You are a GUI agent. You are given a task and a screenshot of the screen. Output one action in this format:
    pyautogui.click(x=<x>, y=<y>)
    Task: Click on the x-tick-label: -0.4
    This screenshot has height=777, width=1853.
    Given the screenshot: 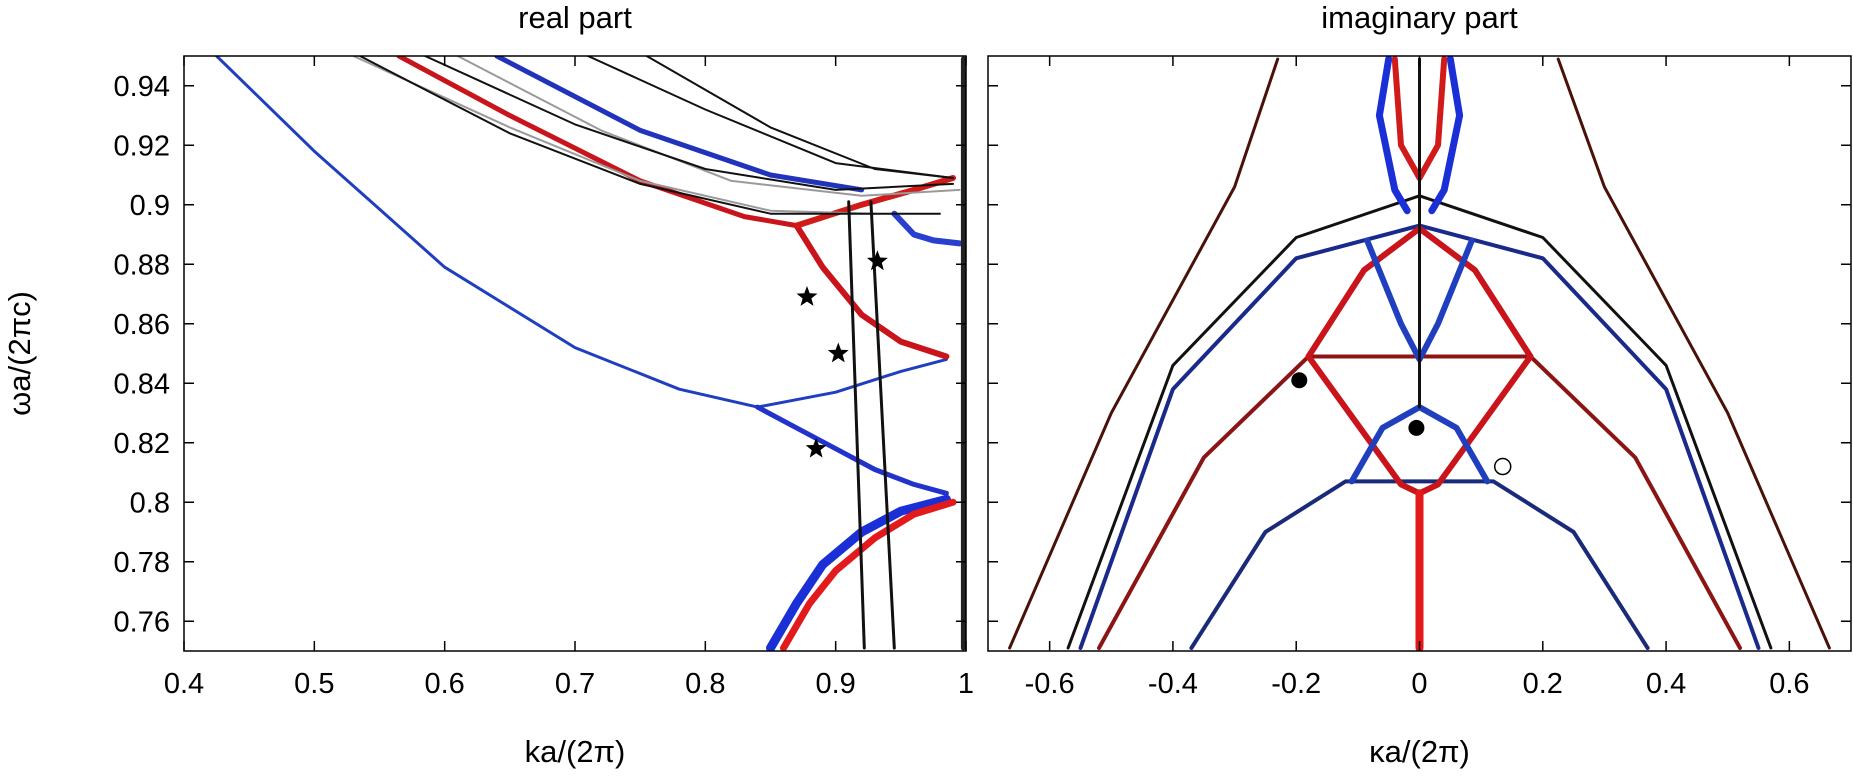 What is the action you would take?
    pyautogui.click(x=1173, y=684)
    